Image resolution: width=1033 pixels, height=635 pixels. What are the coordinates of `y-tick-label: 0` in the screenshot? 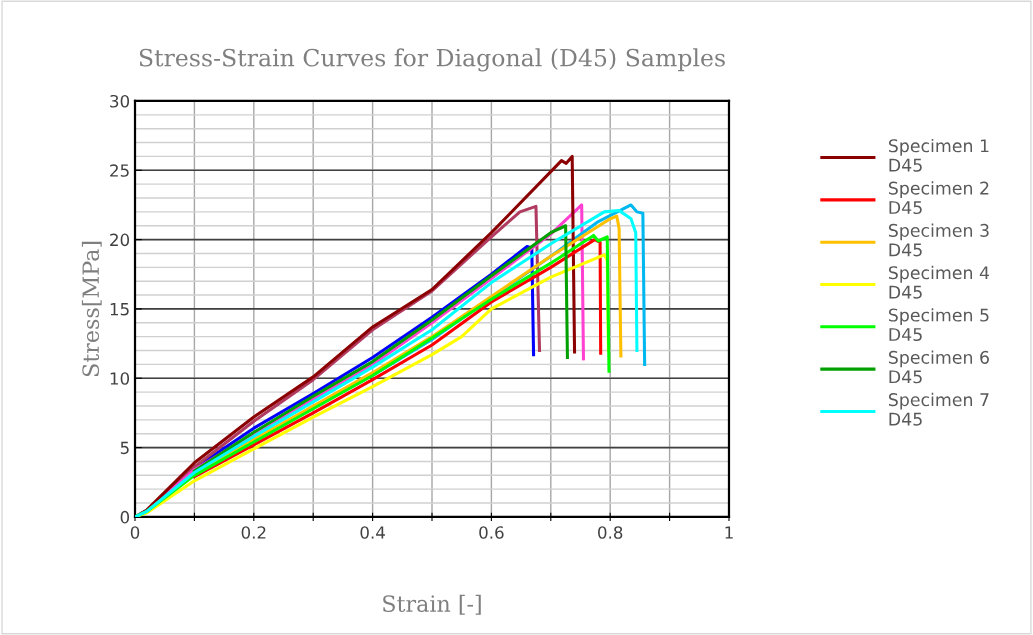 It's located at (125, 517).